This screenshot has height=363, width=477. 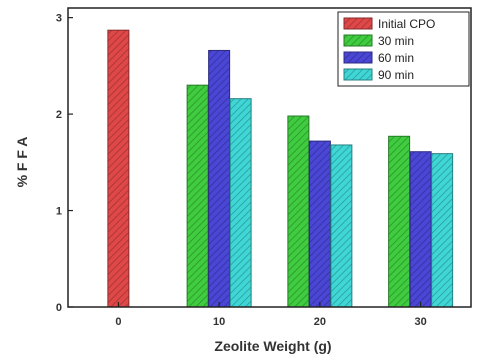 What do you see at coordinates (59, 212) in the screenshot?
I see `y-tick-label: 1` at bounding box center [59, 212].